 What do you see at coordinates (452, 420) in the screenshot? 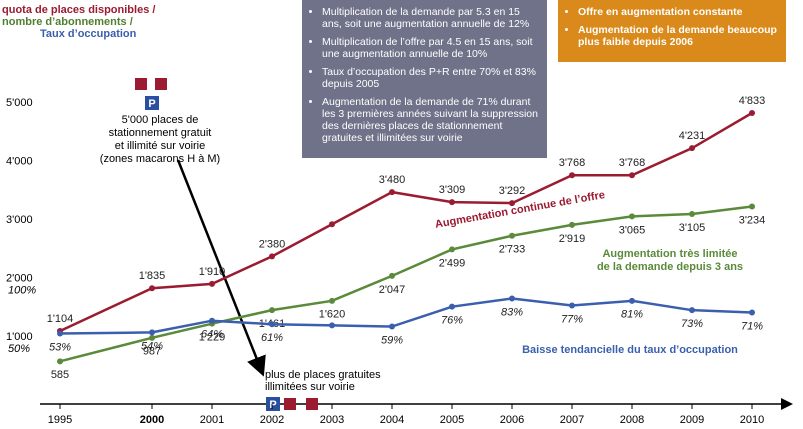
I see `x-tick-label: 2005` at bounding box center [452, 420].